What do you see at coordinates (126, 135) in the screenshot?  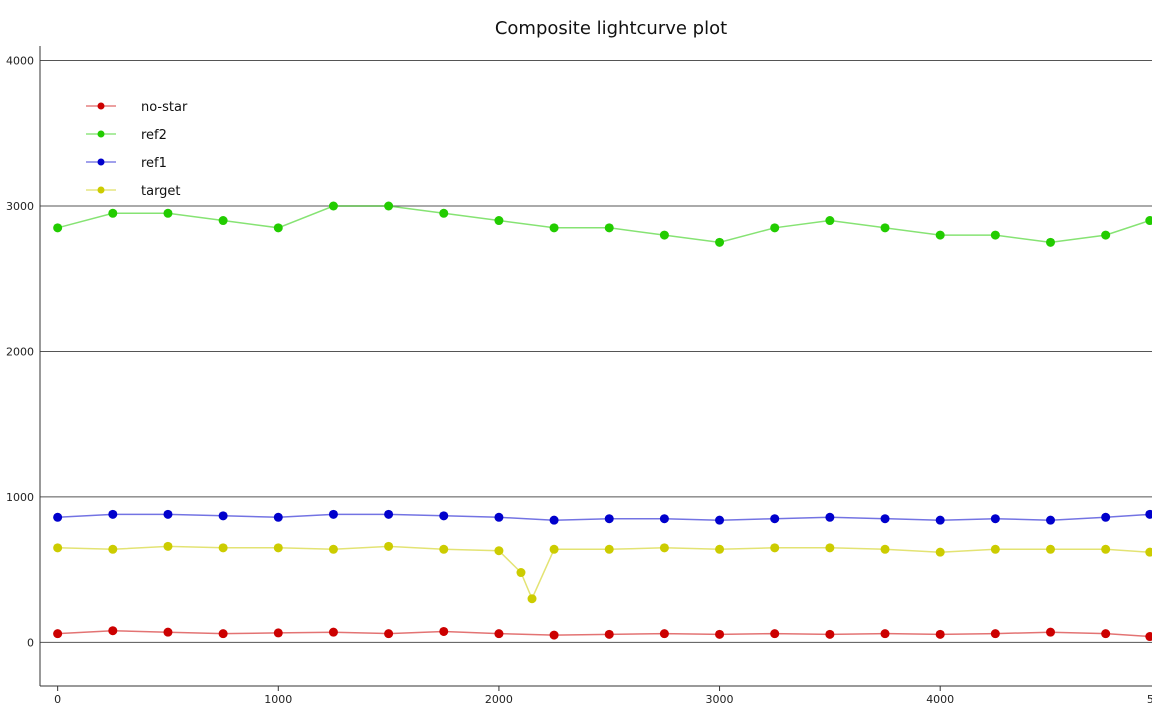 I see `legend-item-ref2: ref2` at bounding box center [126, 135].